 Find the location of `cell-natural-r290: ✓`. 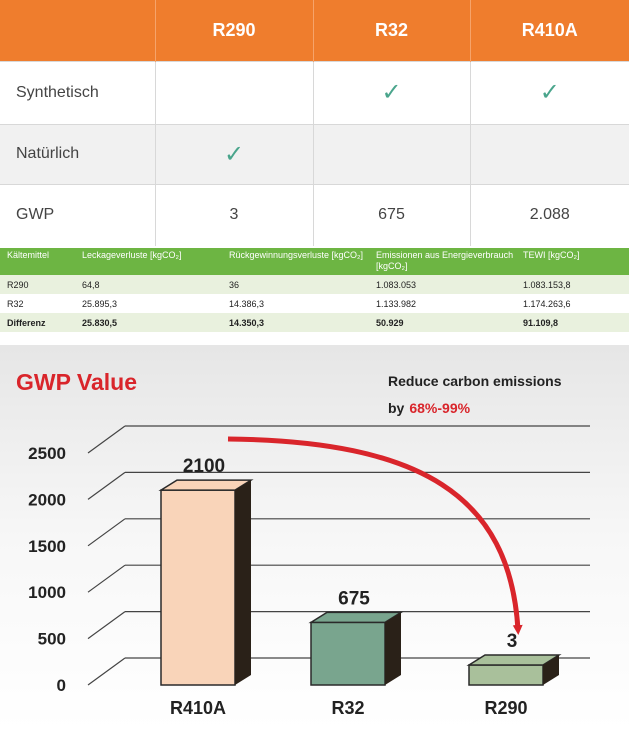

cell-natural-r290: ✓ is located at coordinates (233, 153).